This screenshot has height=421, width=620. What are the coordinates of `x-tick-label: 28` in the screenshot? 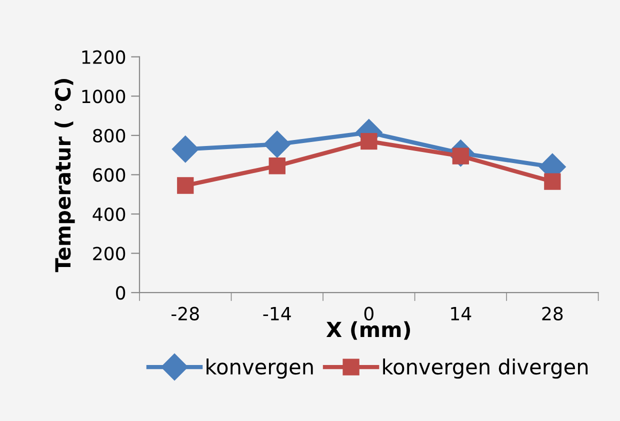 It's located at (552, 313).